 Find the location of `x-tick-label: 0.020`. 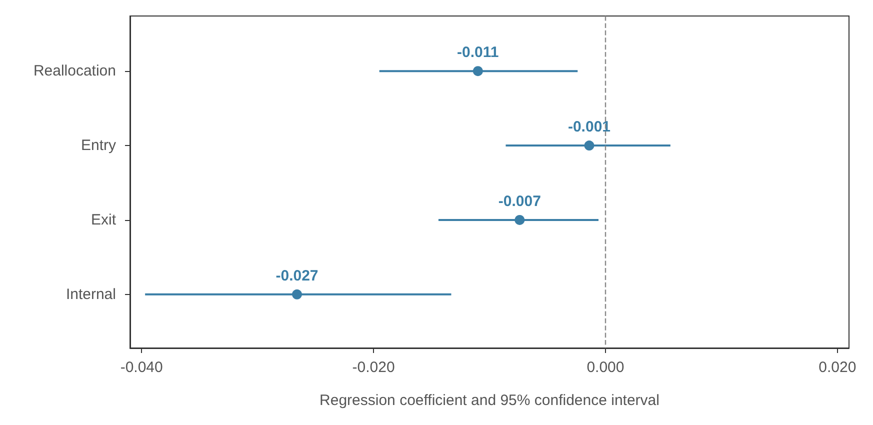

x-tick-label: 0.020 is located at coordinates (837, 367).